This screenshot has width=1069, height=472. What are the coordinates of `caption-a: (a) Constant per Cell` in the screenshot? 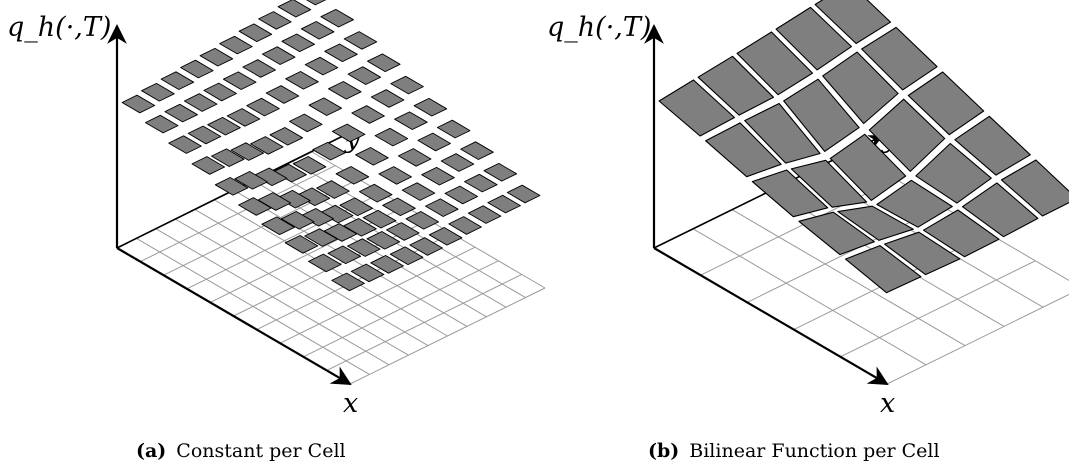 It's located at (241, 451).